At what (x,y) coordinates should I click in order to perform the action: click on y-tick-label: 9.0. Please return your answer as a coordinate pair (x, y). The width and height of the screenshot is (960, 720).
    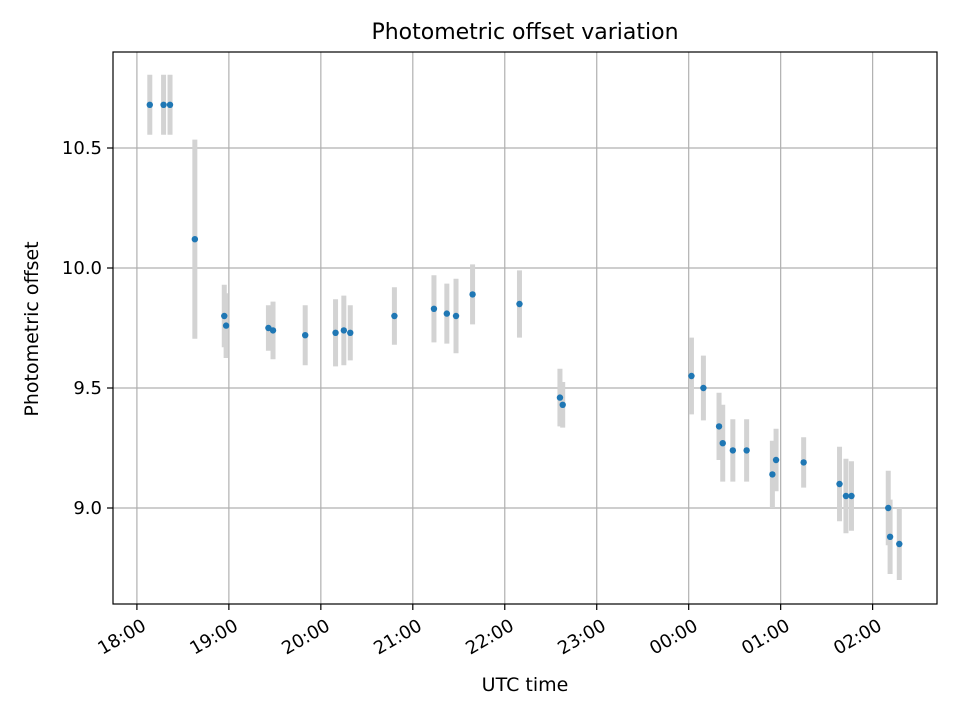
    Looking at the image, I should click on (87, 508).